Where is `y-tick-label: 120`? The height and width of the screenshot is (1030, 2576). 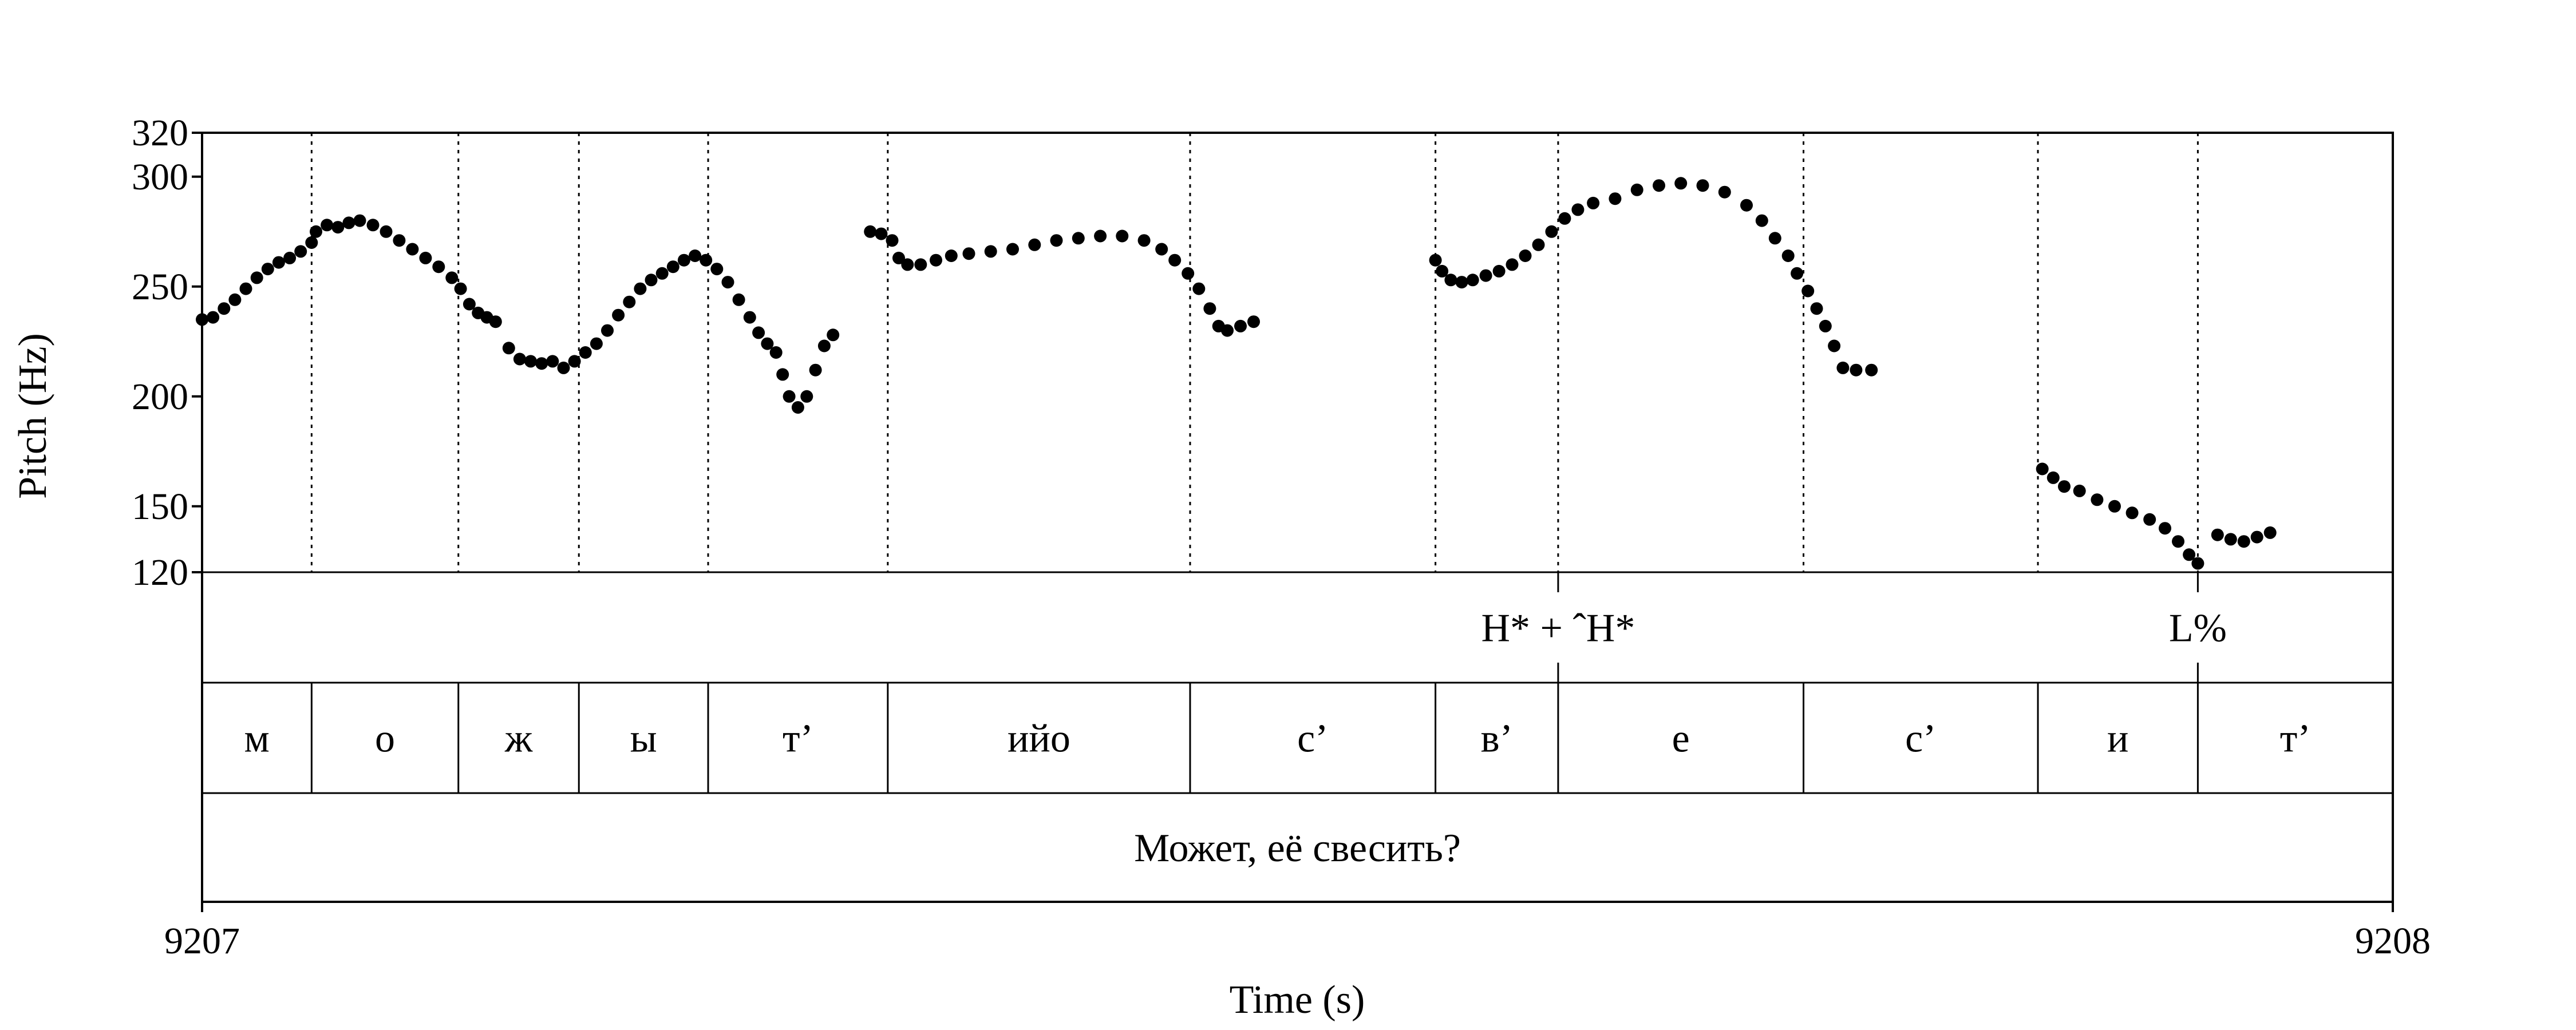
y-tick-label: 120 is located at coordinates (160, 572).